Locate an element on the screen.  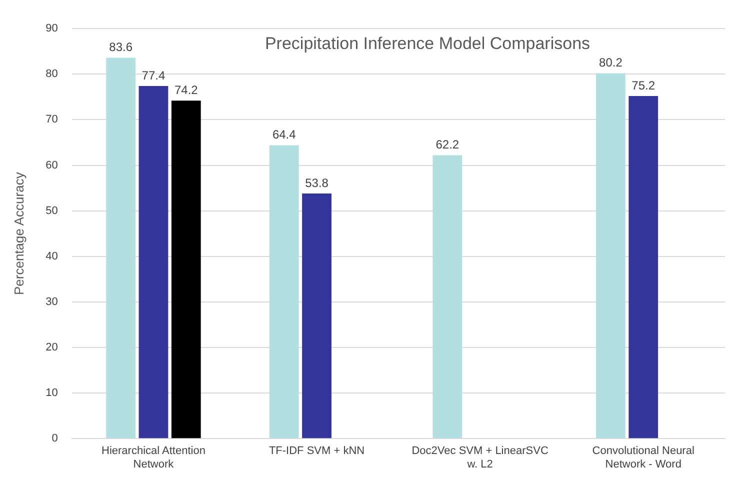
x-tick-label: Convolutional Neural Network - Word is located at coordinates (643, 457).